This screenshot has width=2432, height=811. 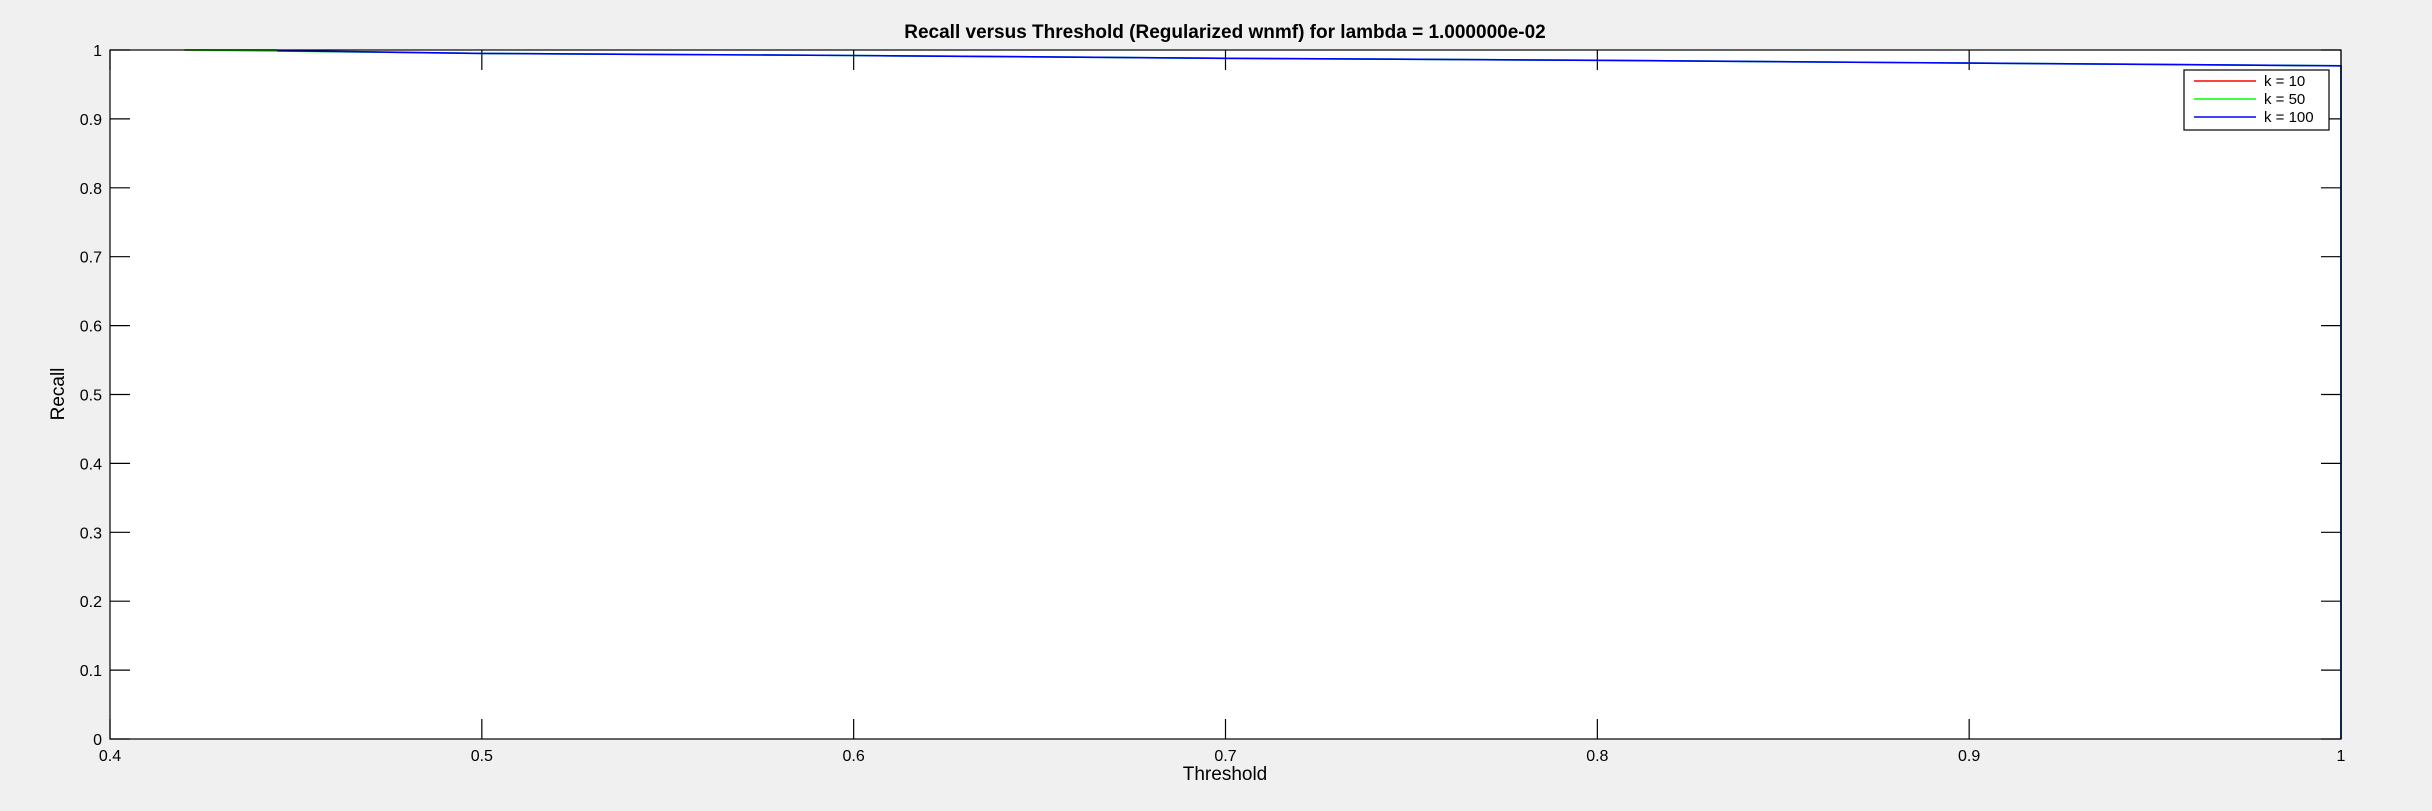 I want to click on x-tick-label: 0.9, so click(x=1969, y=756).